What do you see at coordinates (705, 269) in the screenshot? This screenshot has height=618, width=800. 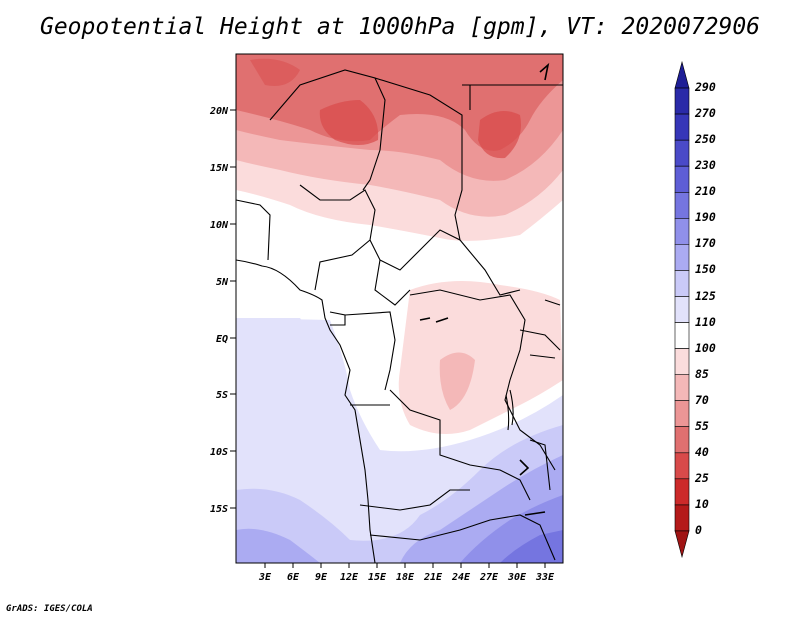 I see `colorbar-label: 150` at bounding box center [705, 269].